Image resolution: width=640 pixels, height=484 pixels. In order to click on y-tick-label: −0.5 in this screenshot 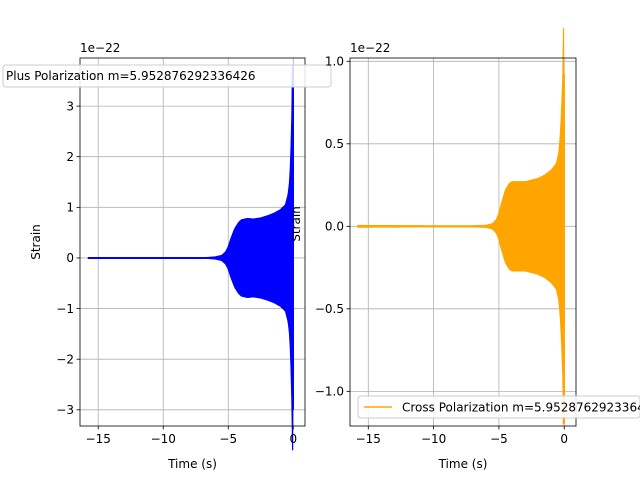, I will do `click(329, 309)`.